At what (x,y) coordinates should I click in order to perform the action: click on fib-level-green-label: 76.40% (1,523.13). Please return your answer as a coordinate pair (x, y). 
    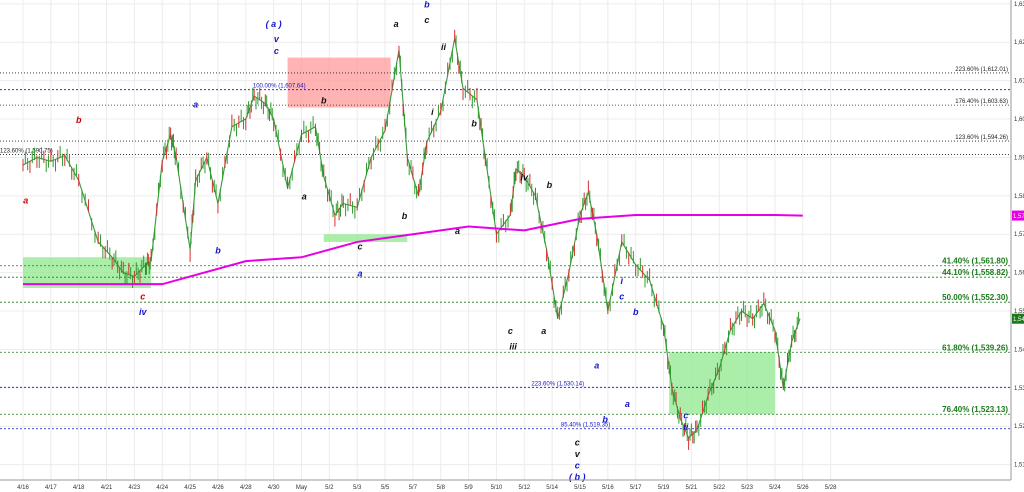
    Looking at the image, I should click on (975, 409).